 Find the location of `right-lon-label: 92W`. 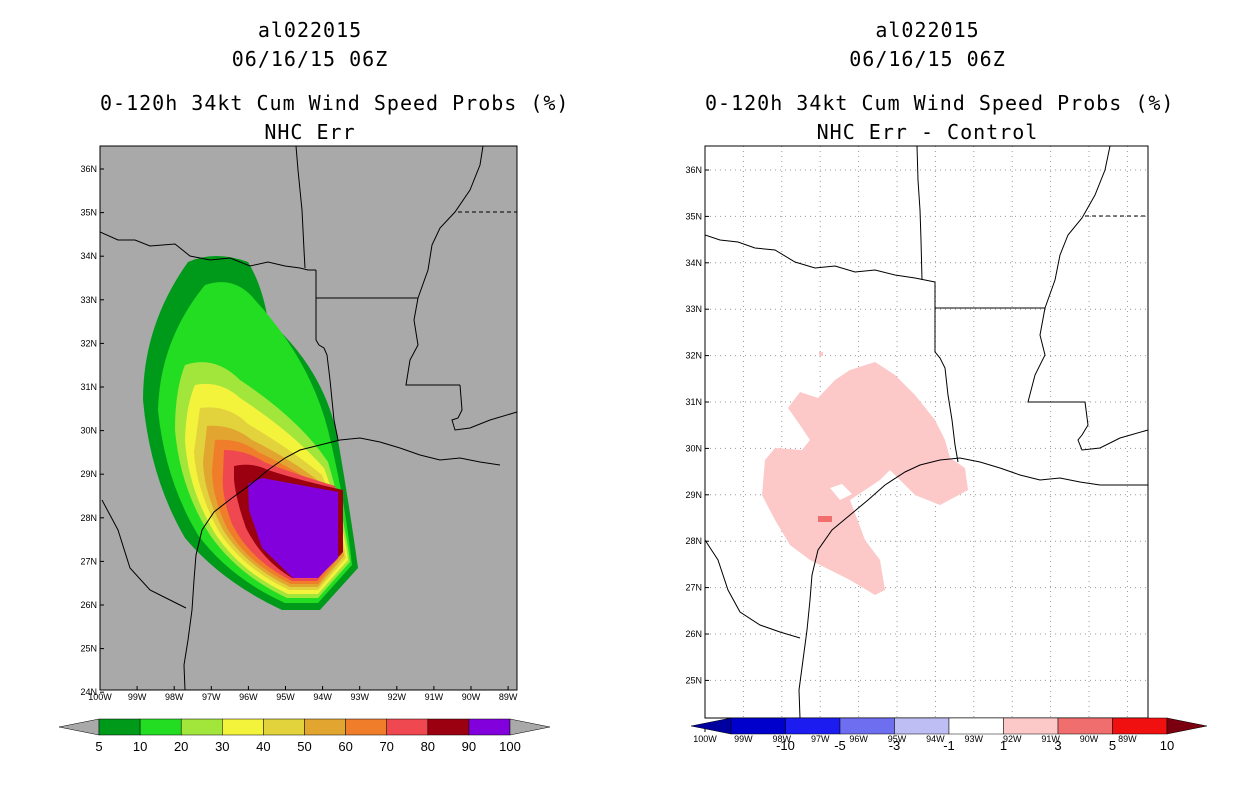

right-lon-label: 92W is located at coordinates (1012, 739).